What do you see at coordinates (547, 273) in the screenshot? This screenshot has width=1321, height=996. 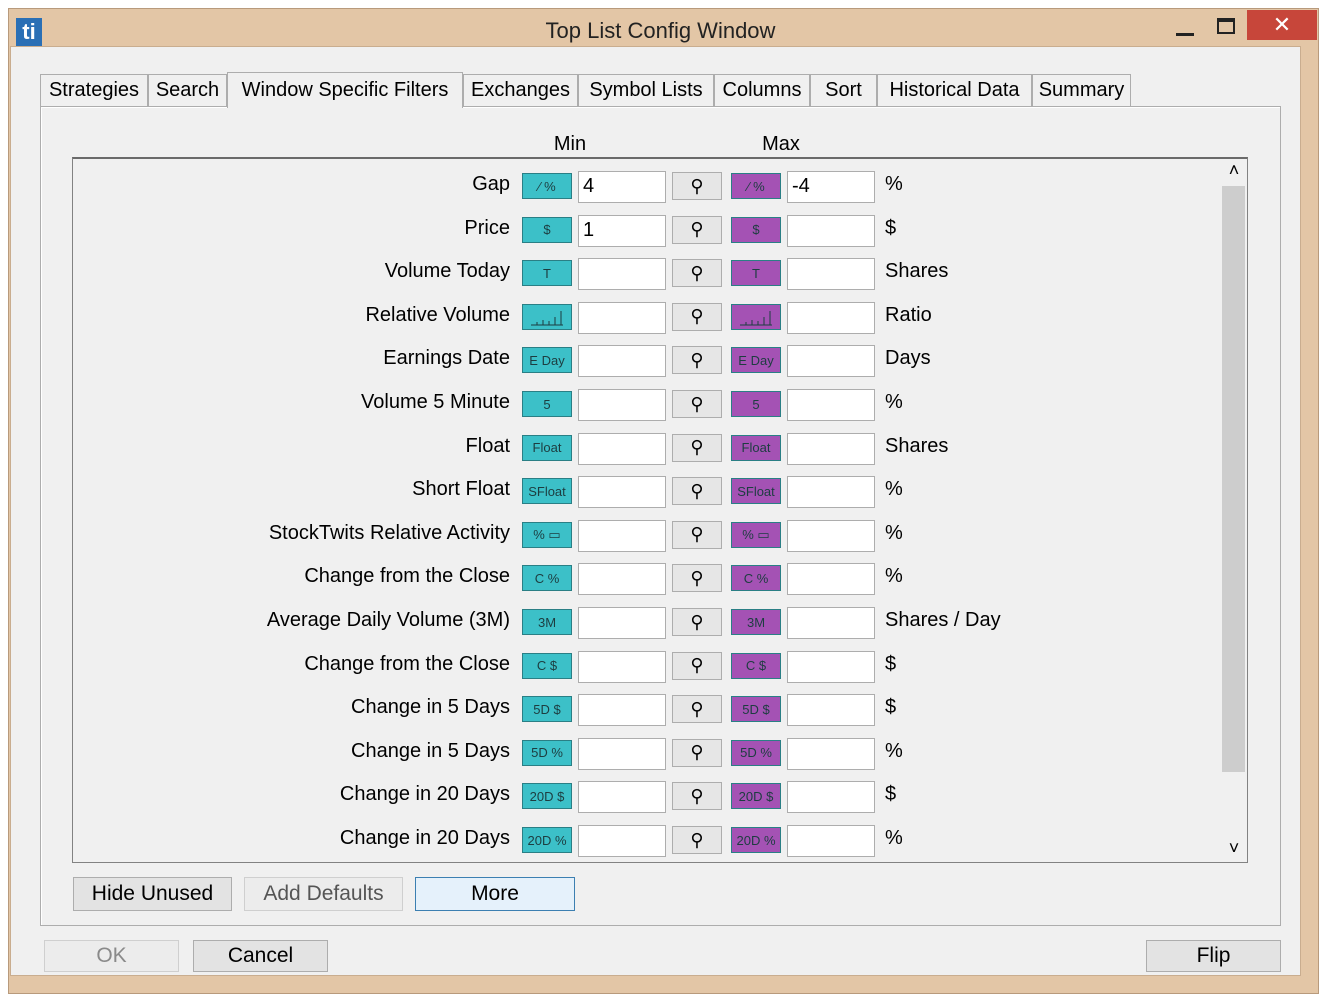 I see `min-icon: T` at bounding box center [547, 273].